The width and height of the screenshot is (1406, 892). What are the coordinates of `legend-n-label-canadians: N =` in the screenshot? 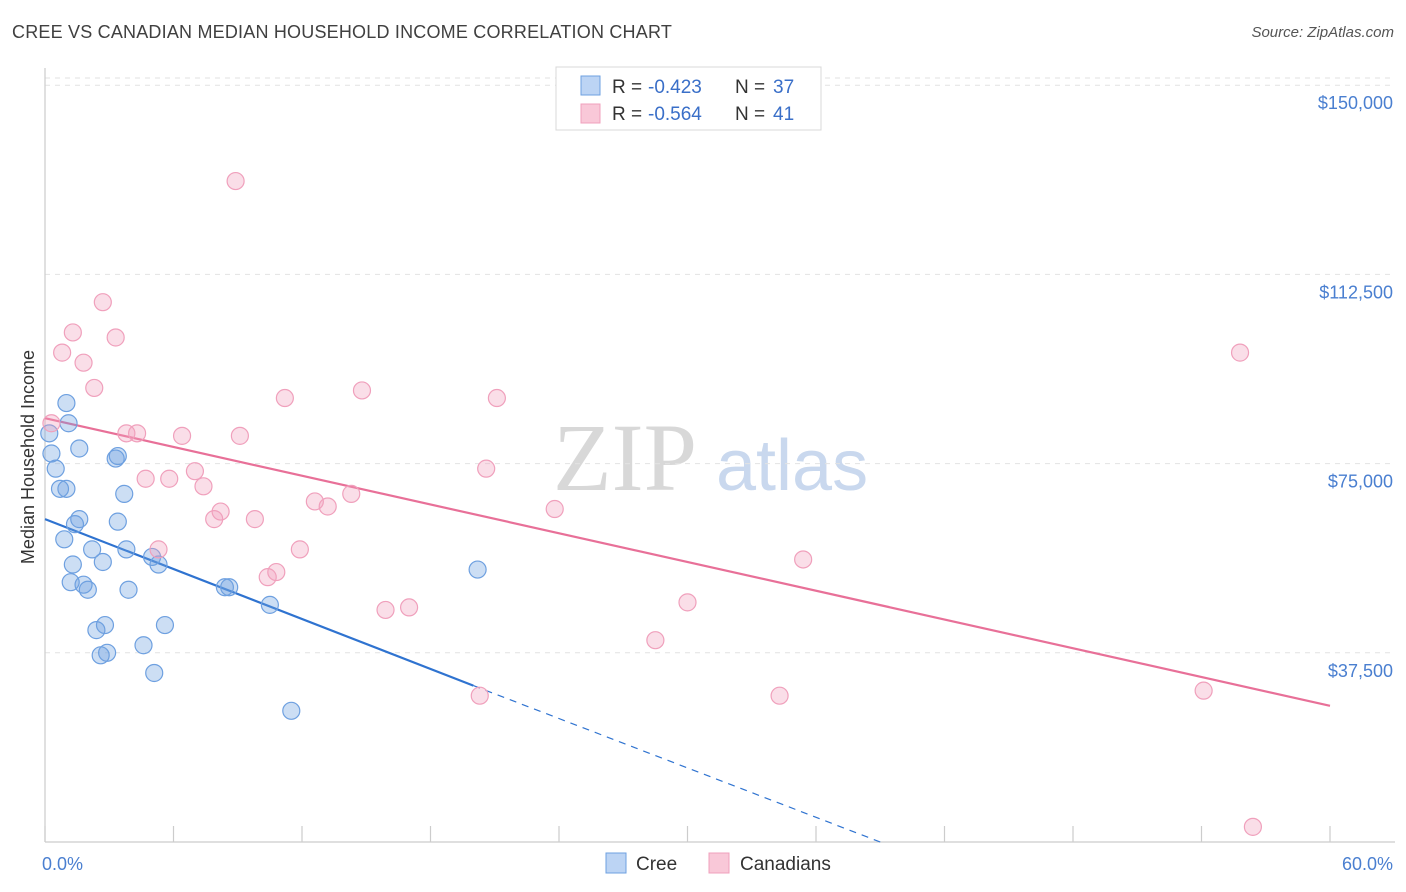 It's located at (750, 114).